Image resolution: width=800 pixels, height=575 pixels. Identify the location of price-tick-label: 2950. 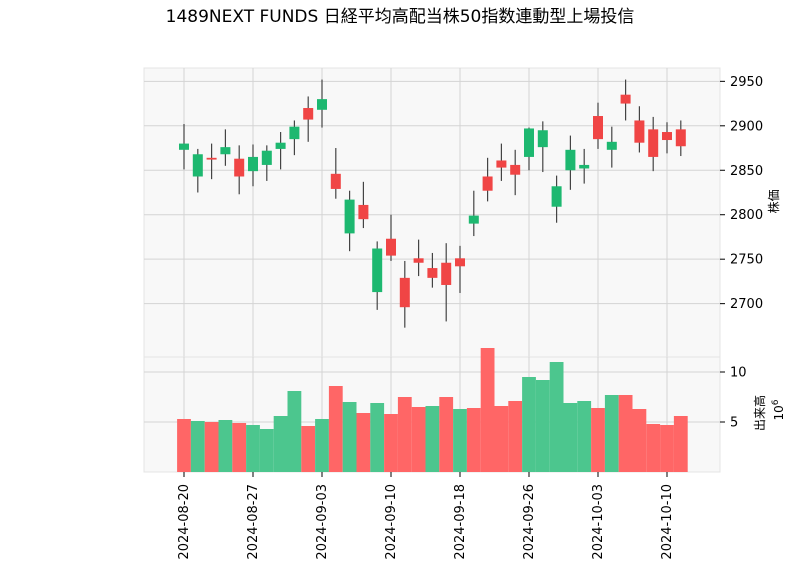
(746, 82).